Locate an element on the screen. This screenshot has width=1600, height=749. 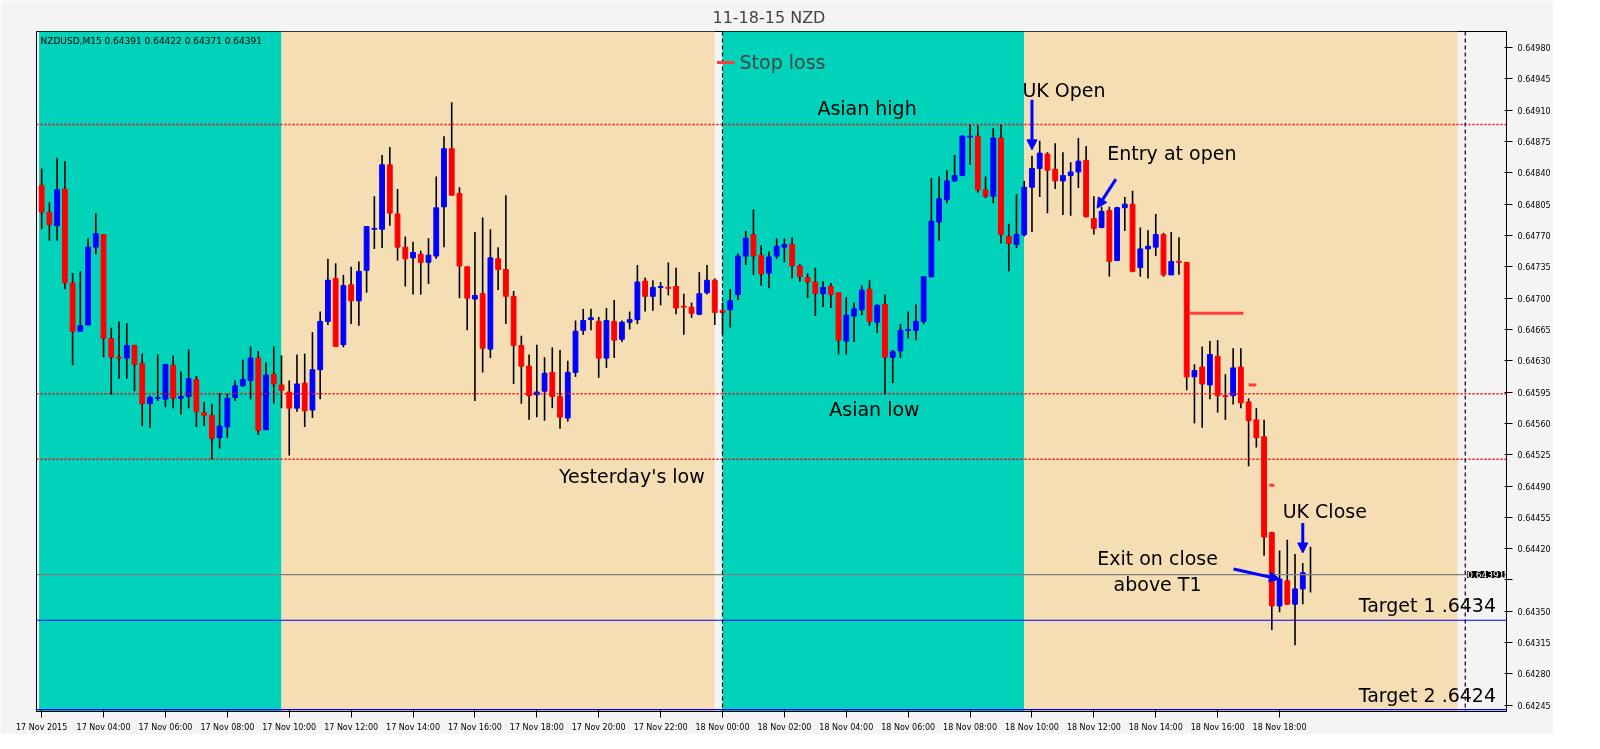
annotation: Entry at open is located at coordinates (1172, 153).